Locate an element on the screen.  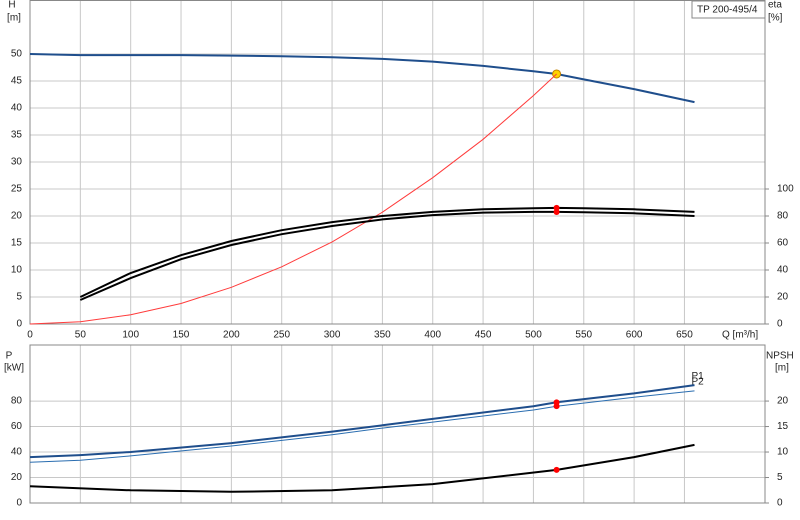
y-tick-label: 50 is located at coordinates (17, 54).